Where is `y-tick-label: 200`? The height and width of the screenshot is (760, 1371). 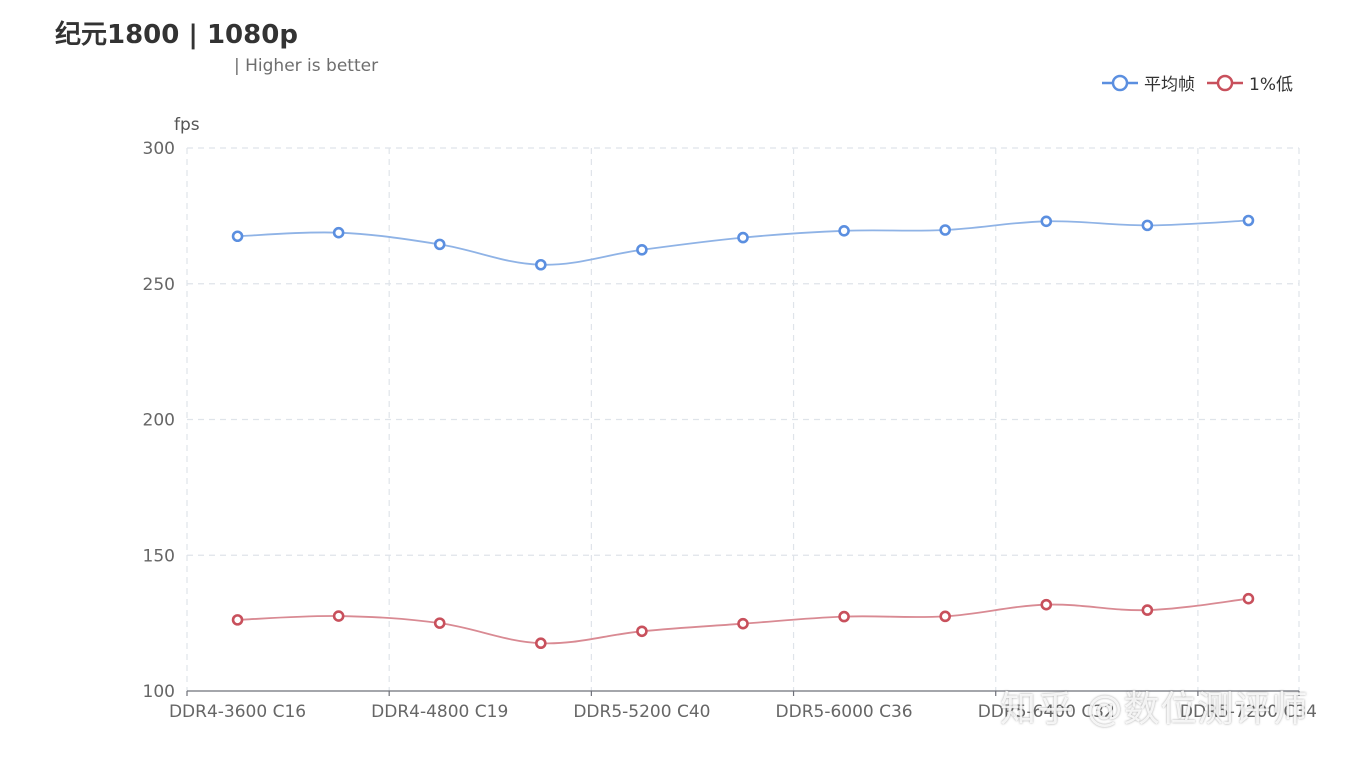
y-tick-label: 200 is located at coordinates (159, 421).